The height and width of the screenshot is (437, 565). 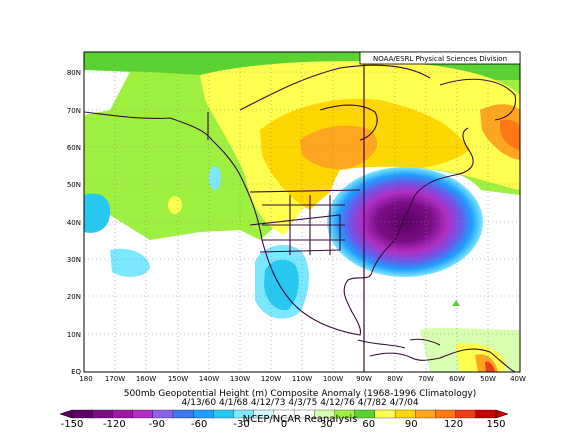 What do you see at coordinates (74, 185) in the screenshot?
I see `lat-label: 50N` at bounding box center [74, 185].